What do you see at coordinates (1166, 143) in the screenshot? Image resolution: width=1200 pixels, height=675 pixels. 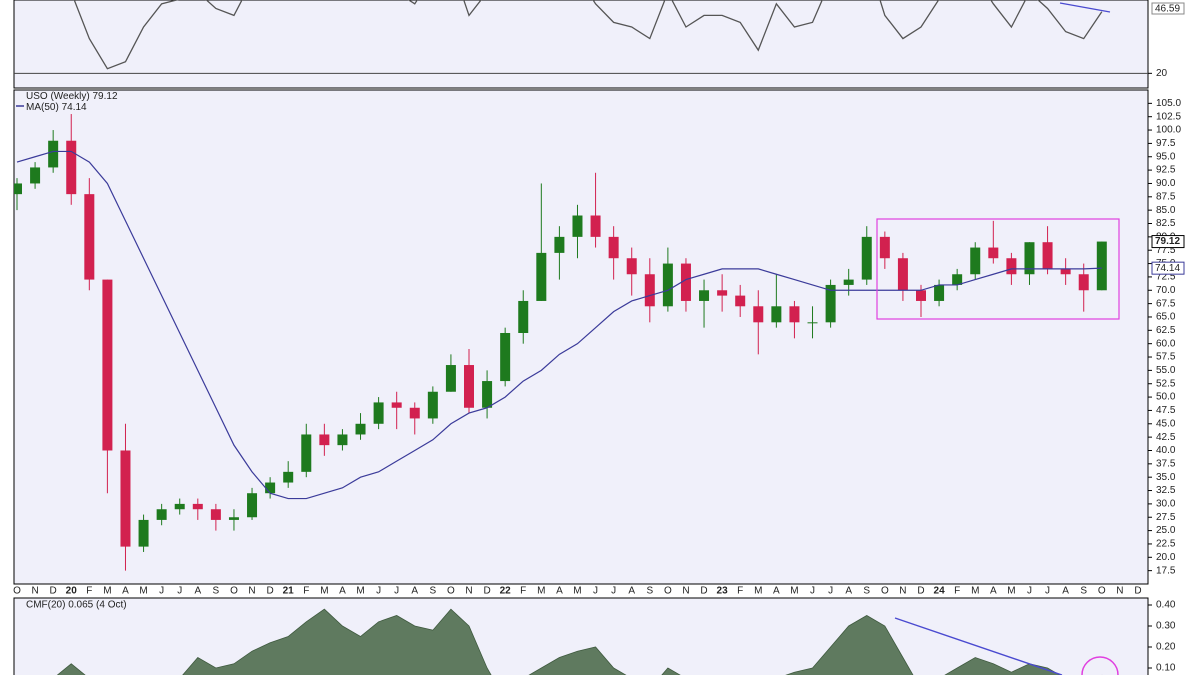 I see `y-tick-label: 97.5` at bounding box center [1166, 143].